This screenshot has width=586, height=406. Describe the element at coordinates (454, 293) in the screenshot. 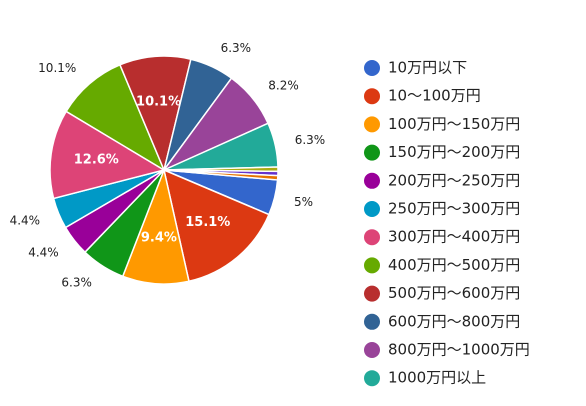

I see `legend-label: 500万円〜600万円` at that location.